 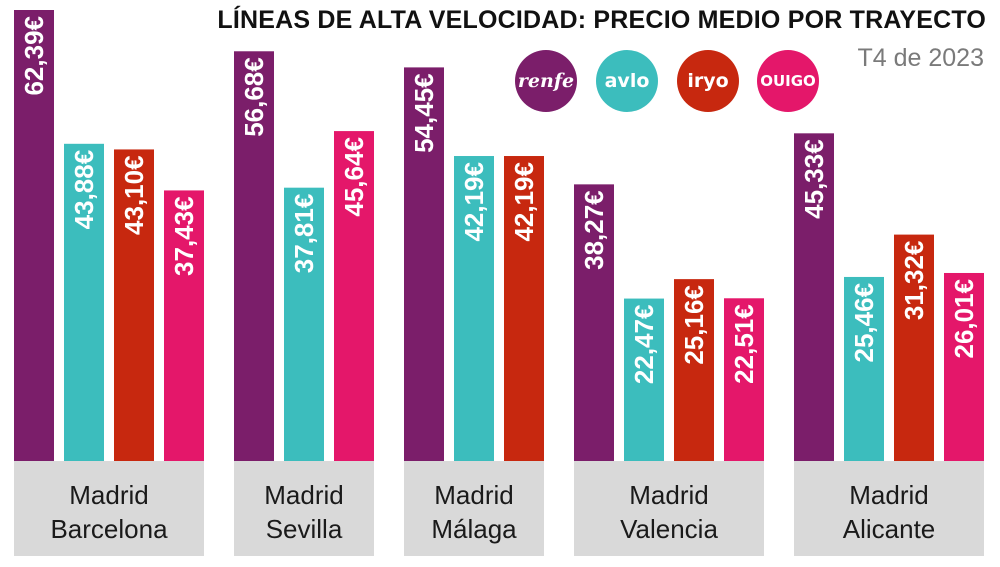 What do you see at coordinates (304, 234) in the screenshot?
I see `value-label-avlo-1: 37,81€` at bounding box center [304, 234].